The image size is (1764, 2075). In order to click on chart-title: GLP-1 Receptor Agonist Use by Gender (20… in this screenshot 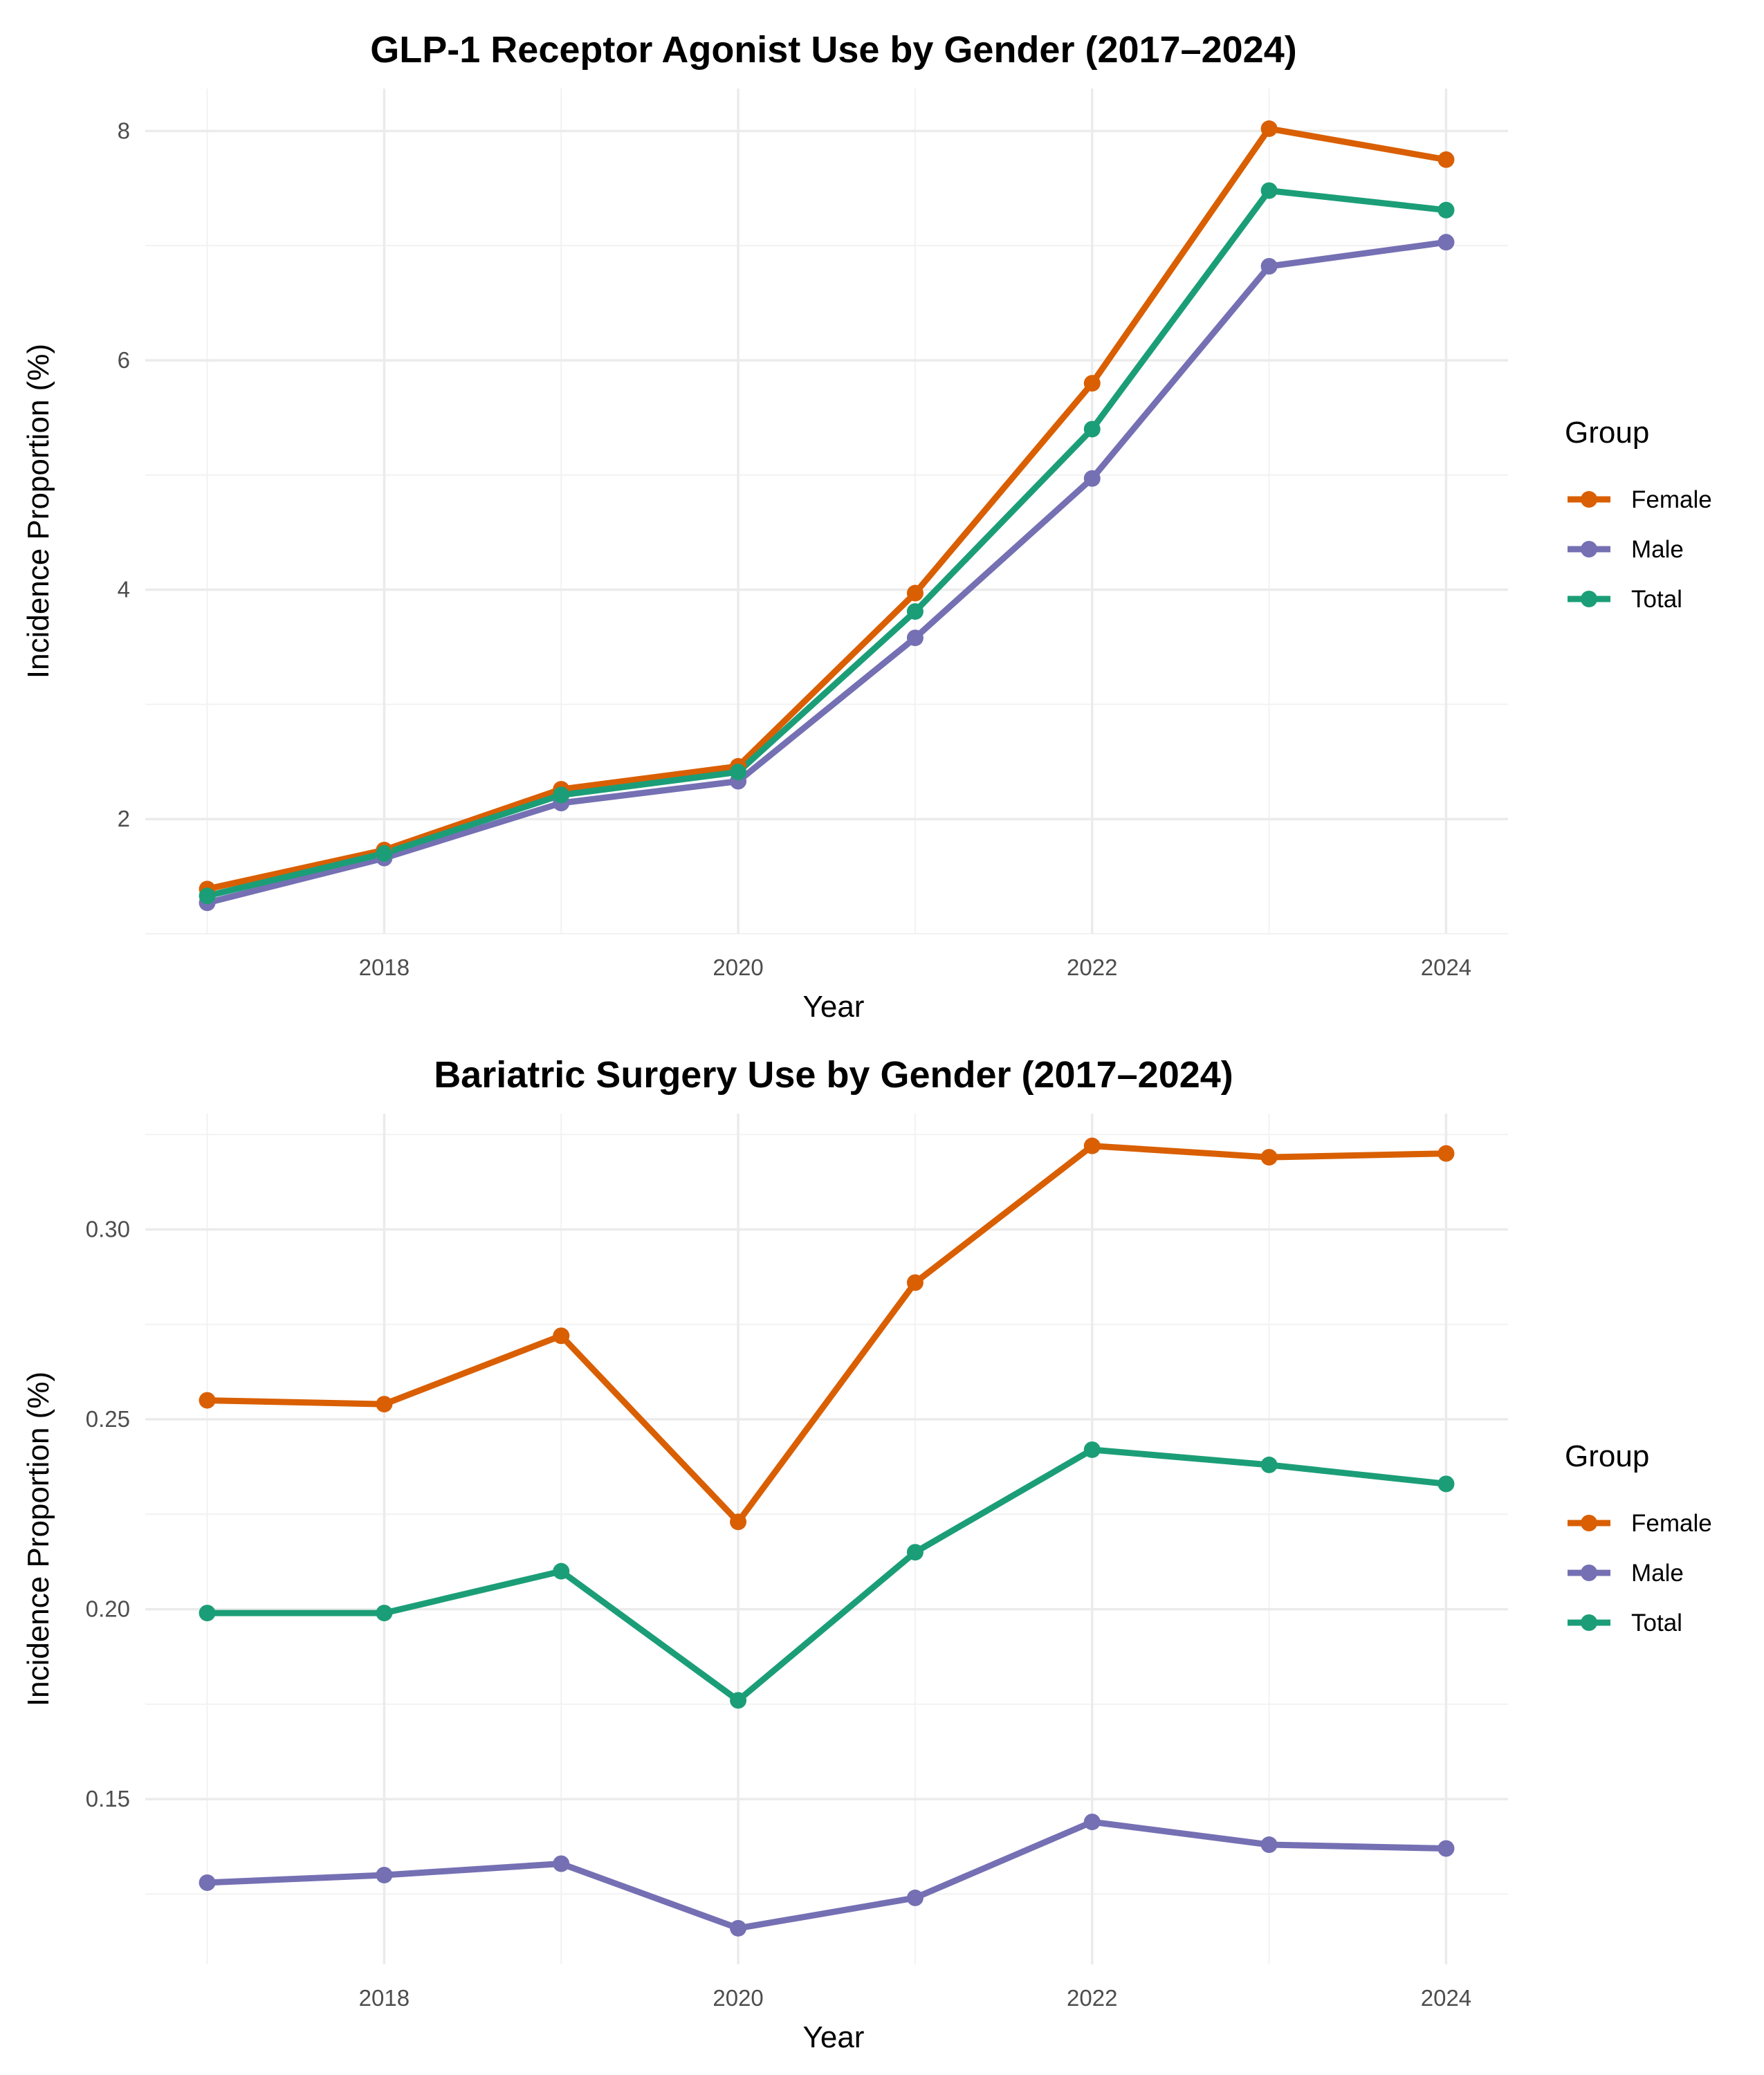, I will do `click(833, 50)`.